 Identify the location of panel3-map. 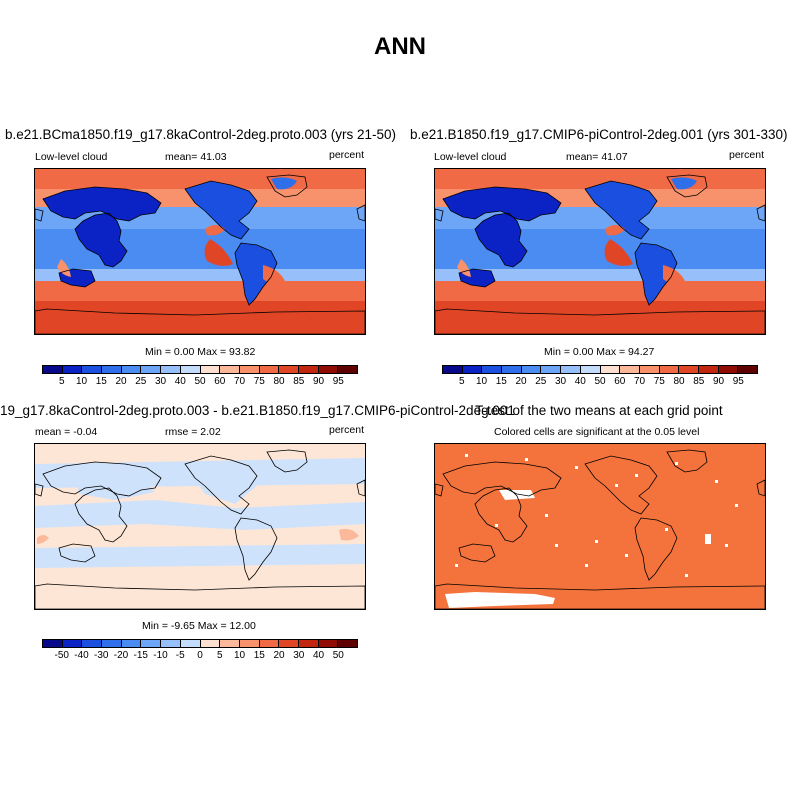
(200, 526).